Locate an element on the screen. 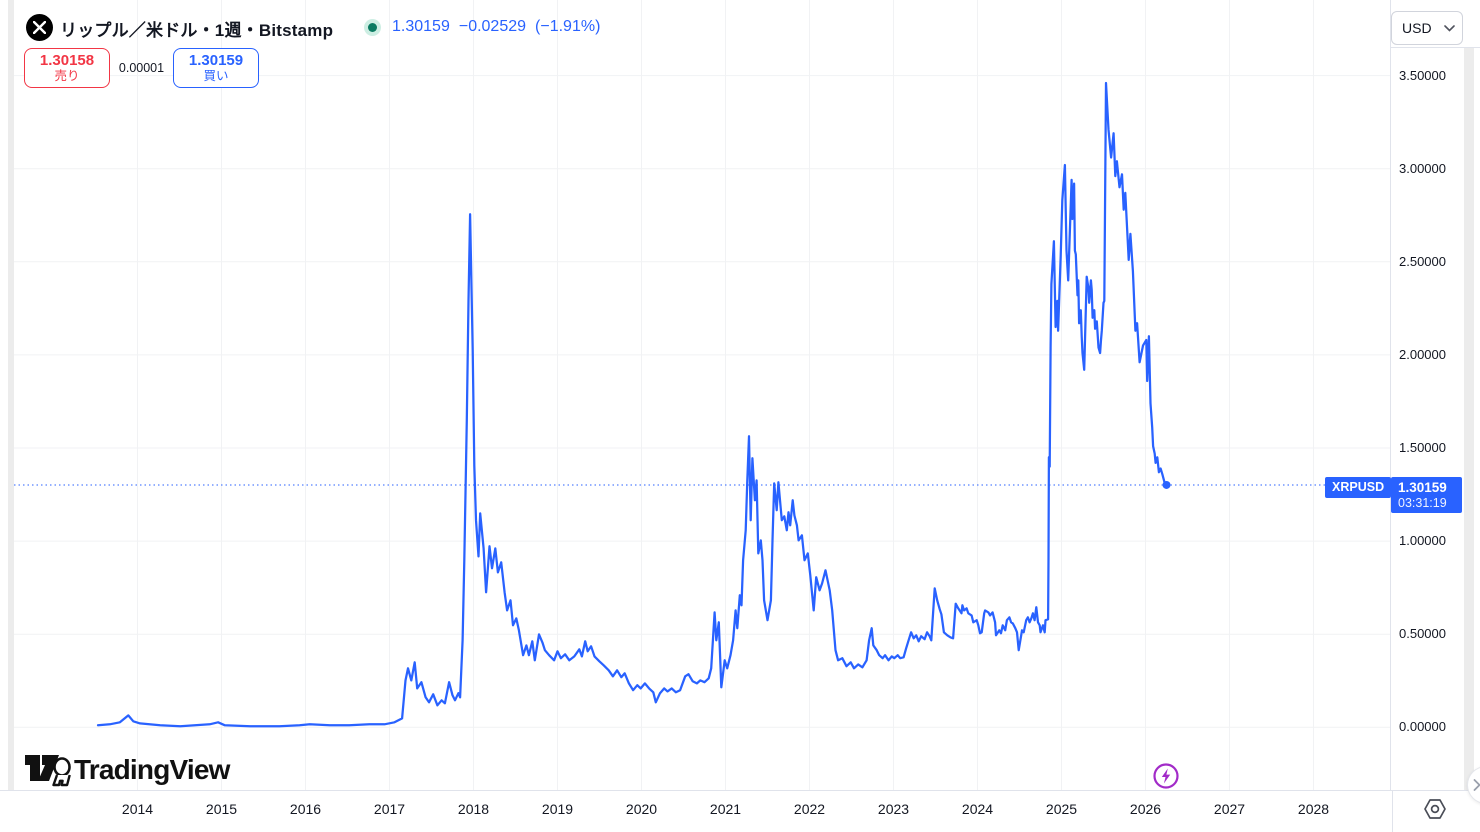  timezone-settings-icon is located at coordinates (1435, 811).